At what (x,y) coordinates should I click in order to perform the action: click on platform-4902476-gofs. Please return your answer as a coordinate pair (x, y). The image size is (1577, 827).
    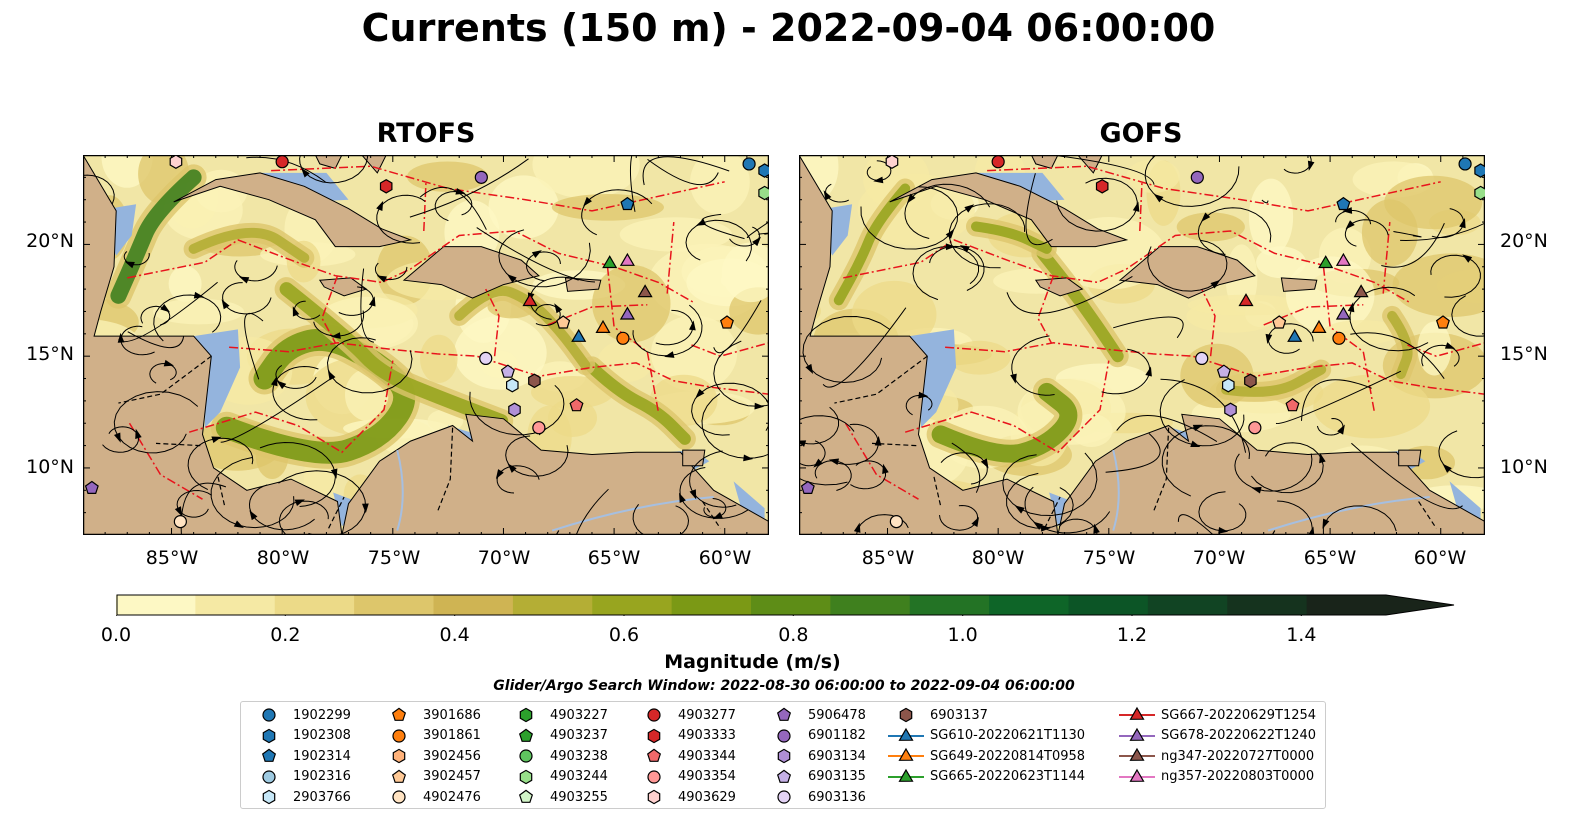
    Looking at the image, I should click on (896, 521).